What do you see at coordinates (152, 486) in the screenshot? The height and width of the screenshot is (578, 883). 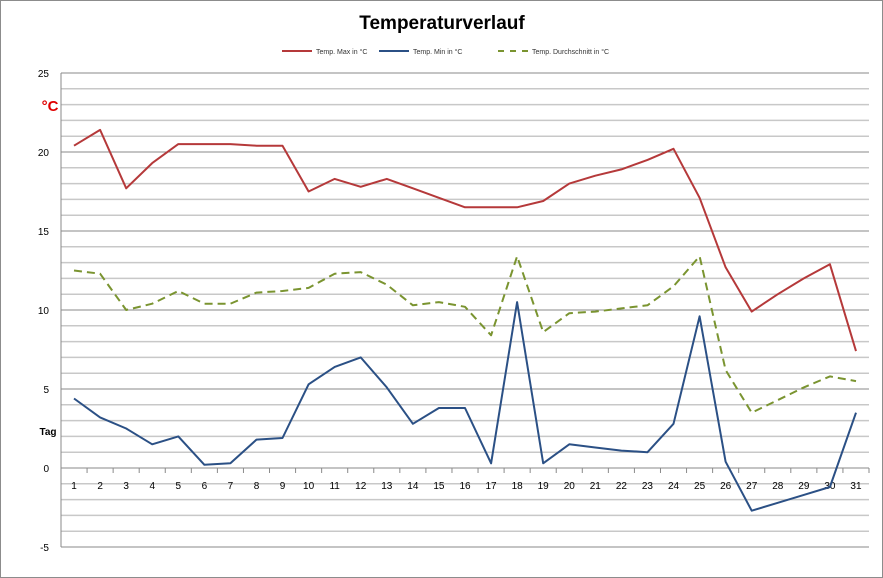 I see `x-tick-label: 4` at bounding box center [152, 486].